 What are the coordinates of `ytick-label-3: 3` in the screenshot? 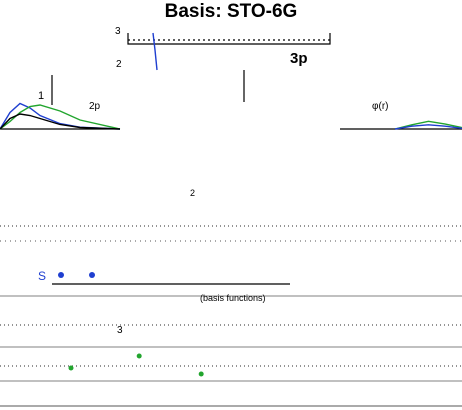 It's located at (118, 31).